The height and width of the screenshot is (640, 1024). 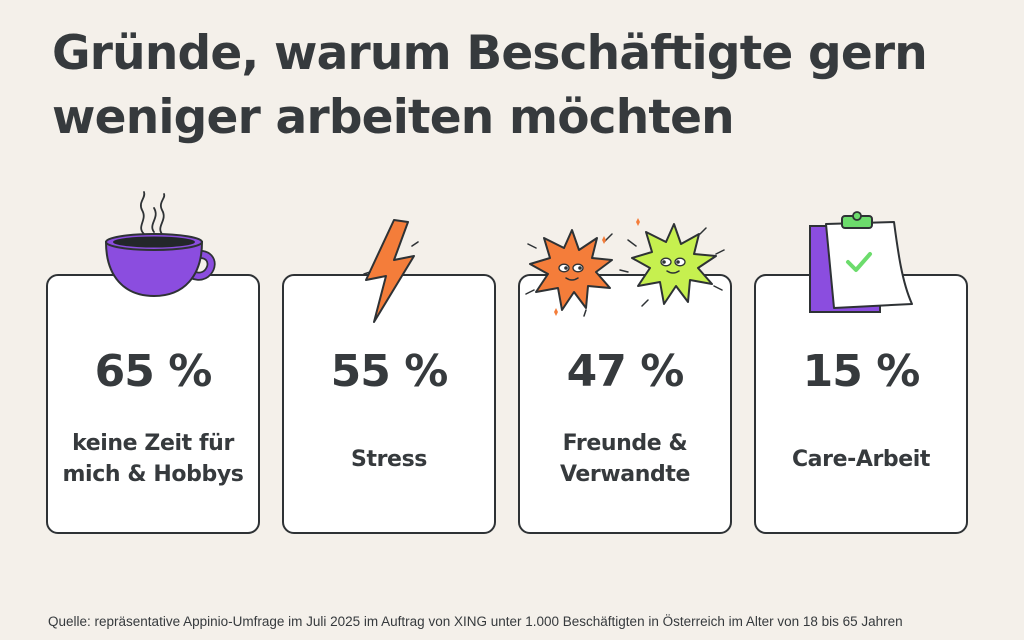 I want to click on lightning-bolt-icon, so click(x=391, y=271).